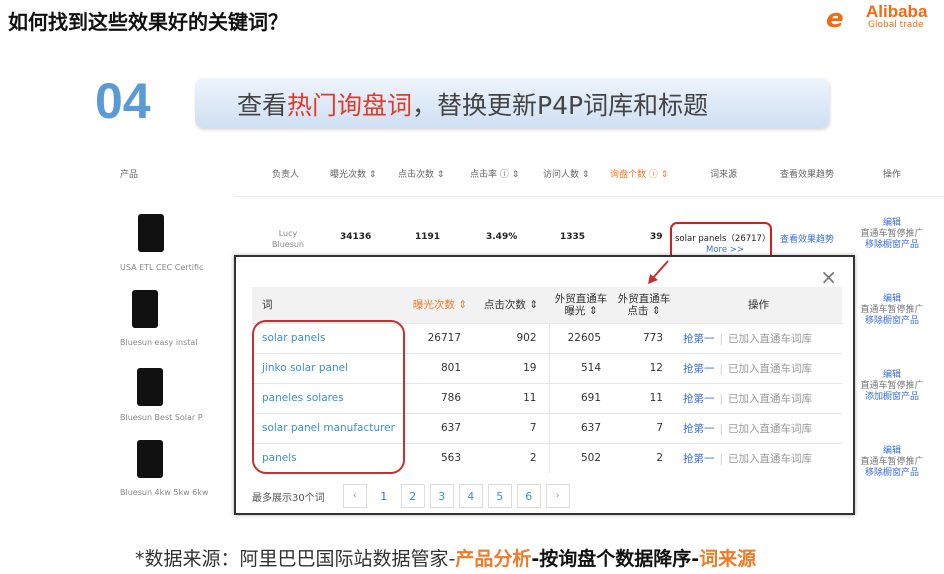  What do you see at coordinates (329, 457) in the screenshot?
I see `keyword-link: panels` at bounding box center [329, 457].